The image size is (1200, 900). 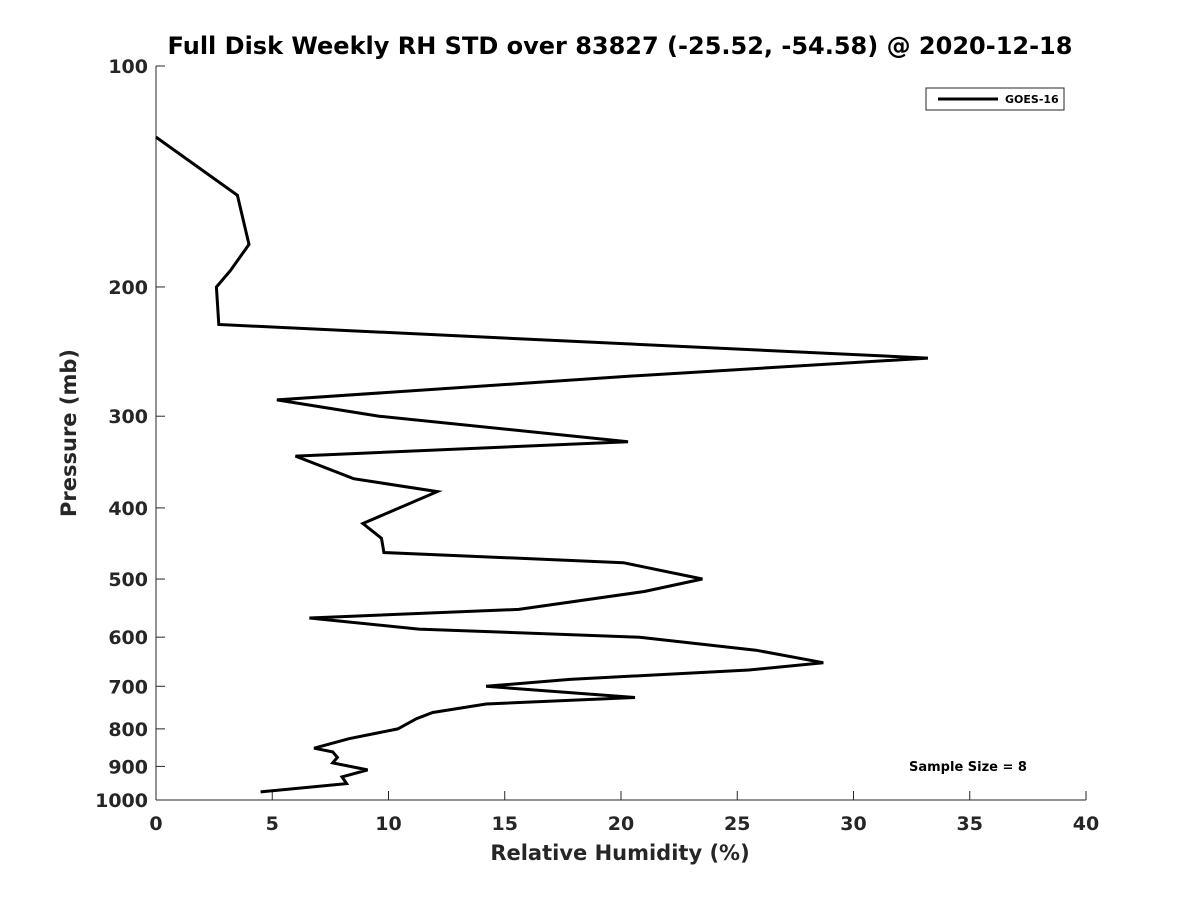 What do you see at coordinates (388, 824) in the screenshot?
I see `x-tick-label: 10` at bounding box center [388, 824].